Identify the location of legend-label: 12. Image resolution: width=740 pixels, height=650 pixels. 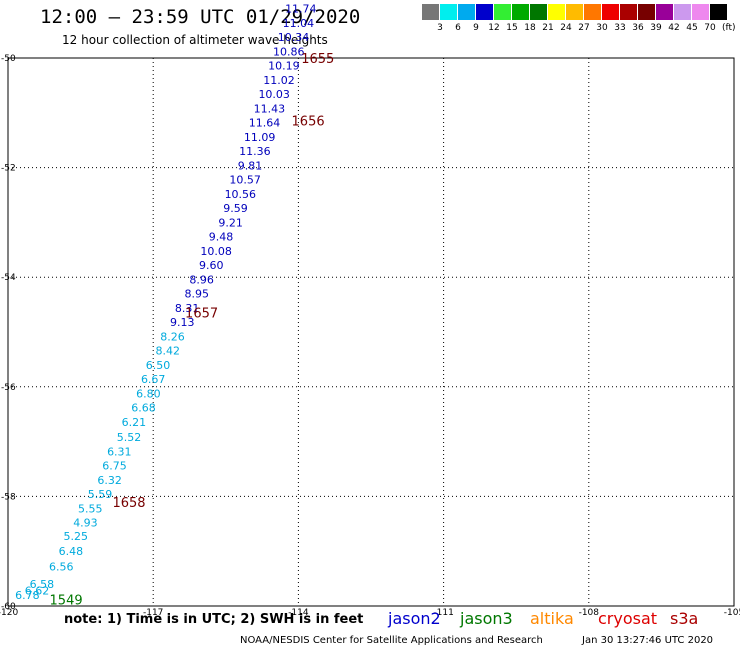
(494, 28).